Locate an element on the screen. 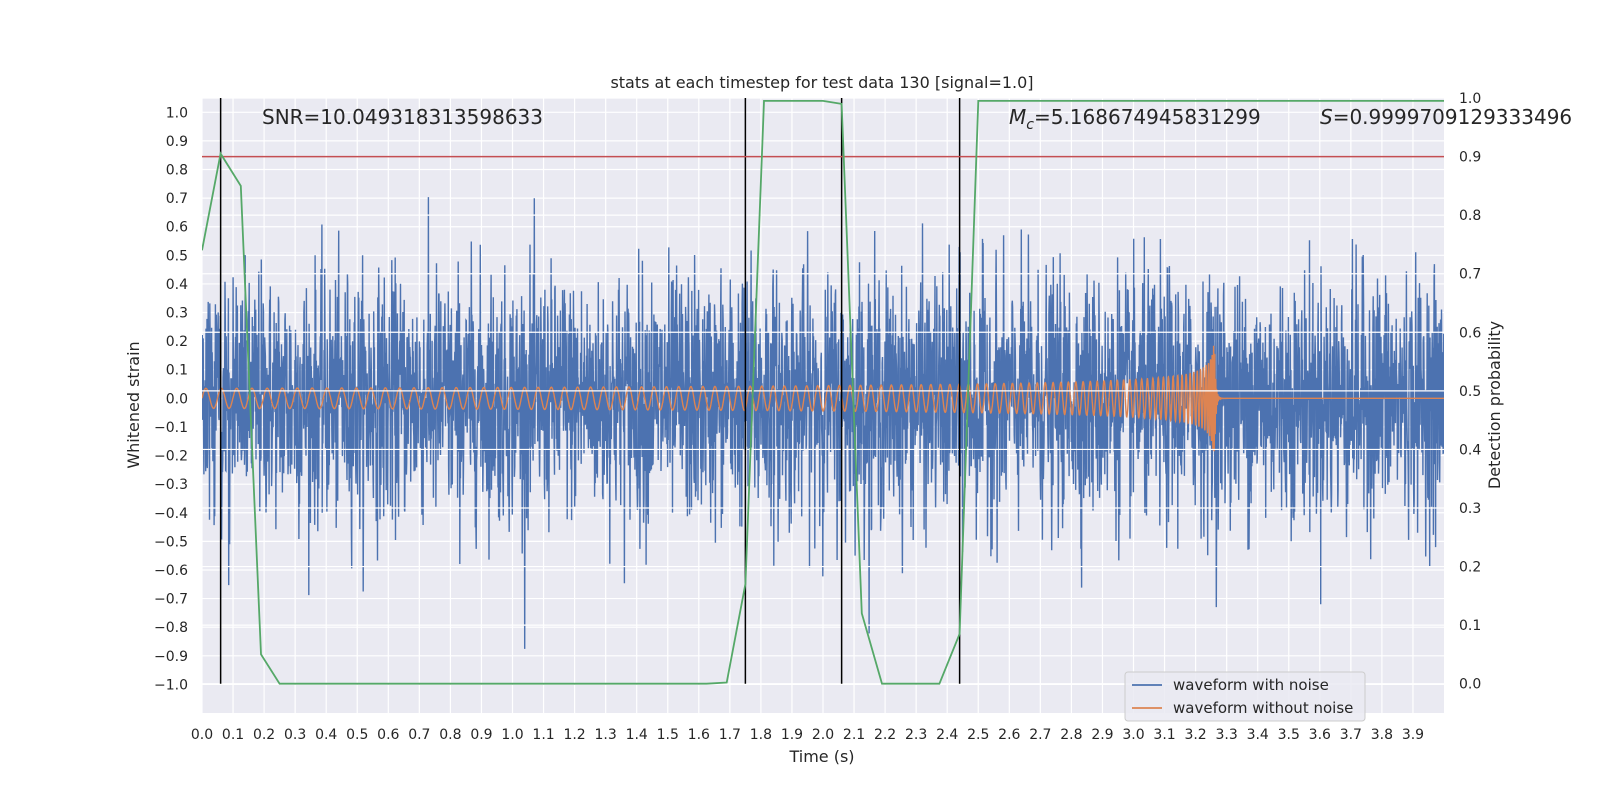 Image resolution: width=1600 pixels, height=800 pixels. y2-tick-label: 0.8 is located at coordinates (1470, 216).